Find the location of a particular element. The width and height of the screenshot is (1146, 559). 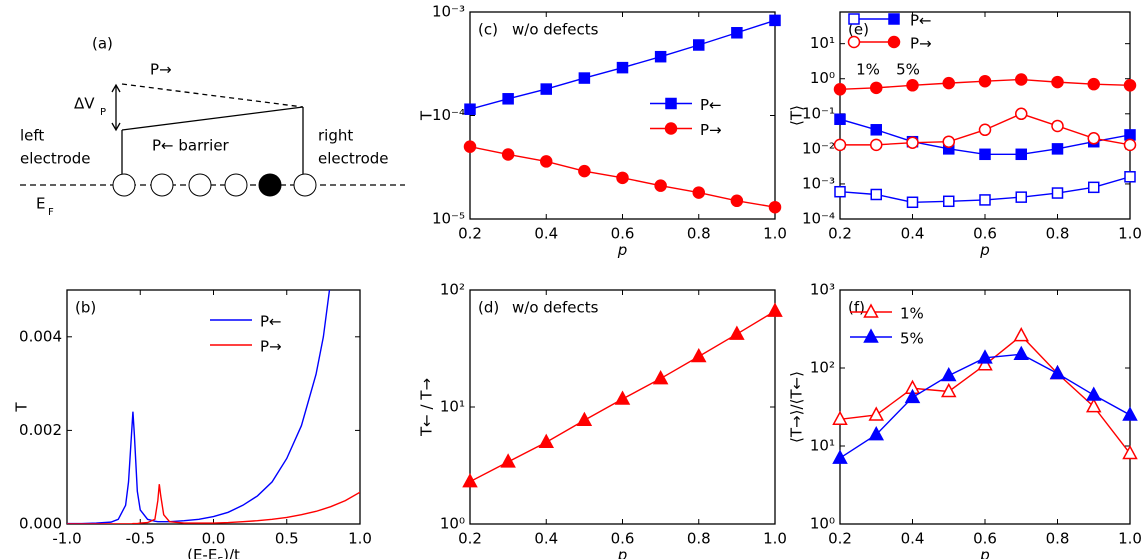

panel-label: (d) is located at coordinates (488, 308).